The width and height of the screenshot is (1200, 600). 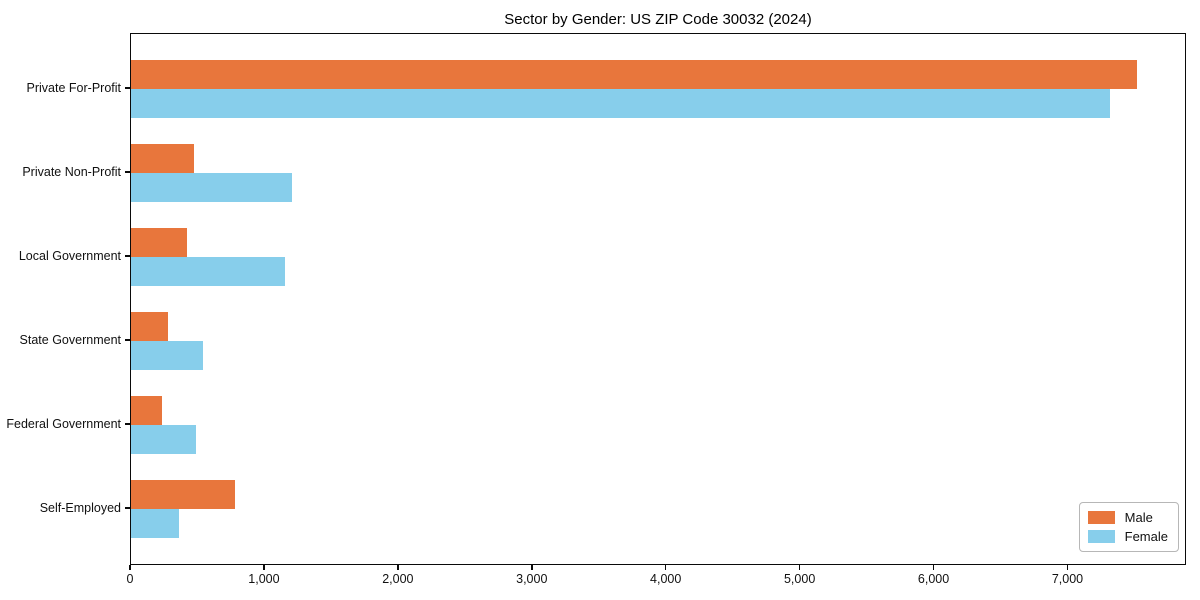 What do you see at coordinates (532, 579) in the screenshot?
I see `x-tick-label-3000: 3,000` at bounding box center [532, 579].